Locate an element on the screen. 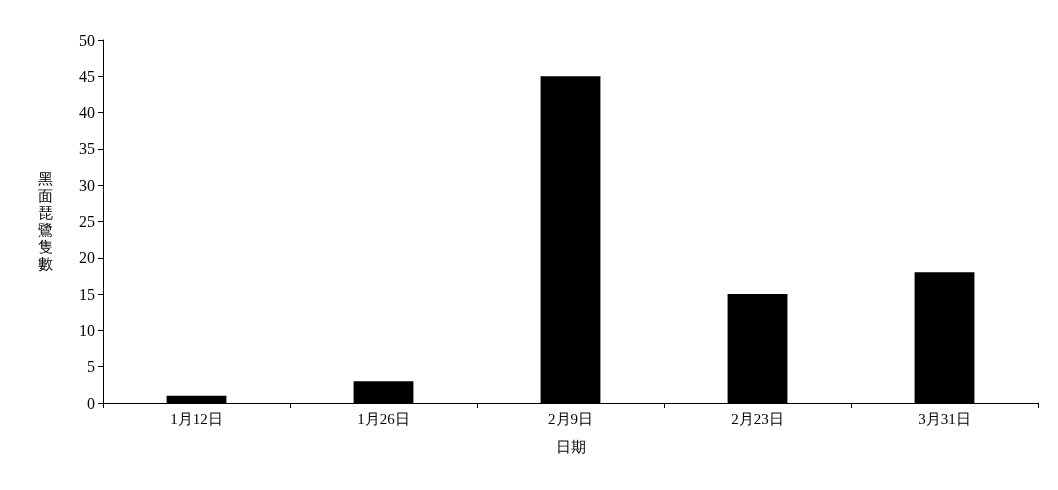 This screenshot has width=1058, height=490. y-tick-label: 15 is located at coordinates (87, 294).